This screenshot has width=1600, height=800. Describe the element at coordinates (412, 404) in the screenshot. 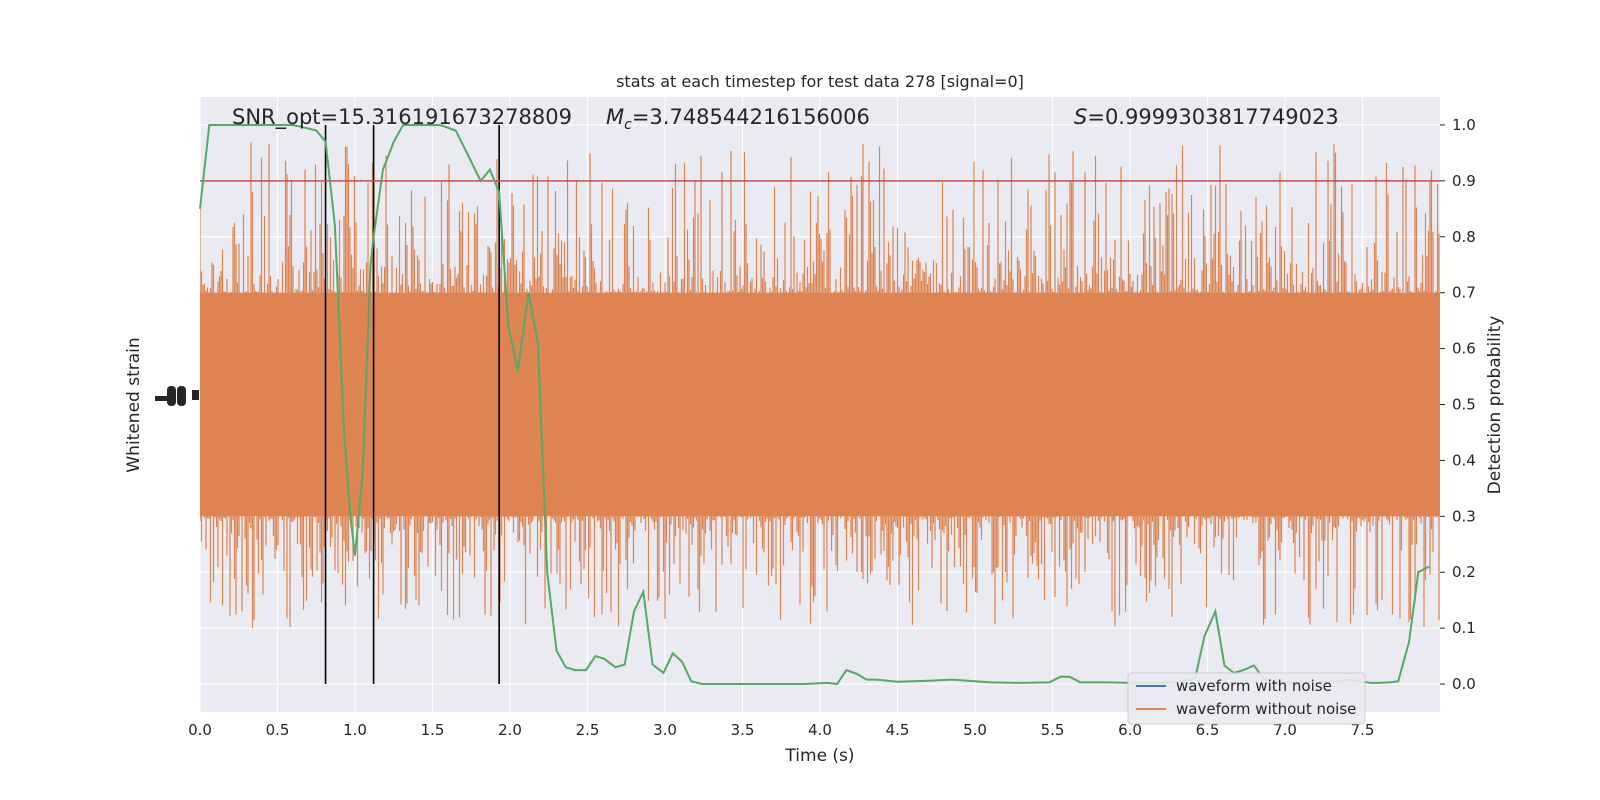

I see `event-lines` at that location.